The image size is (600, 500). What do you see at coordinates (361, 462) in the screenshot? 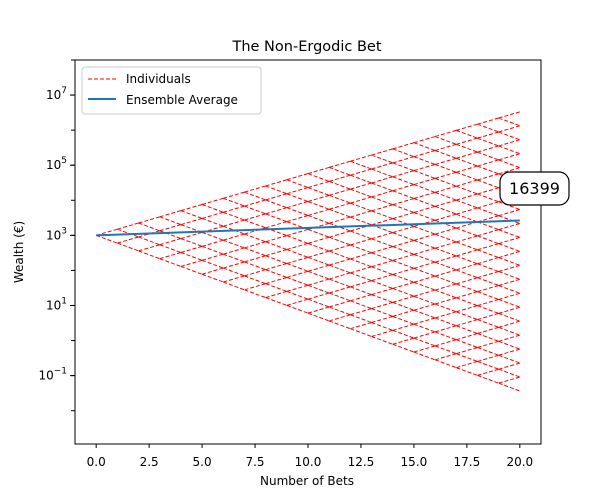
I see `x-tick-label: 12.5` at bounding box center [361, 462].